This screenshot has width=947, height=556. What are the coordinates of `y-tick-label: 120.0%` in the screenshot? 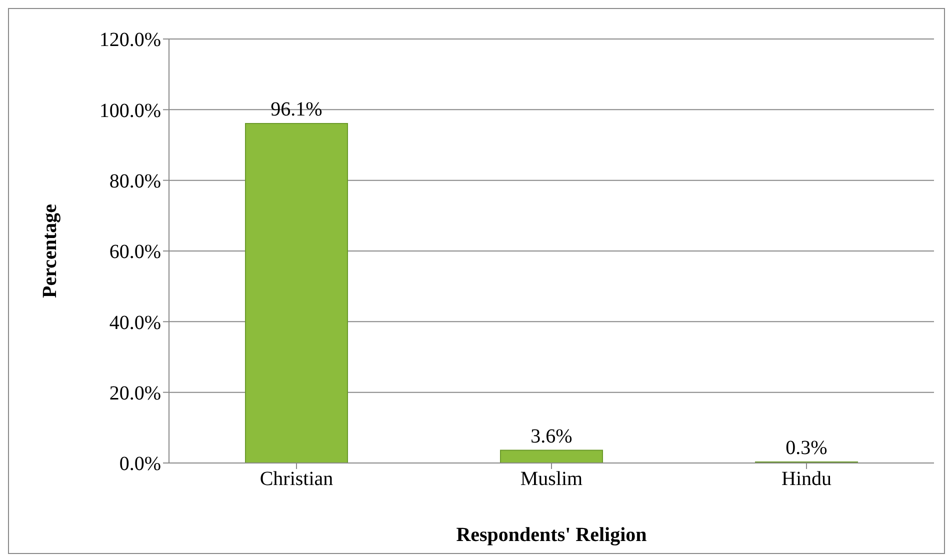 It's located at (130, 40).